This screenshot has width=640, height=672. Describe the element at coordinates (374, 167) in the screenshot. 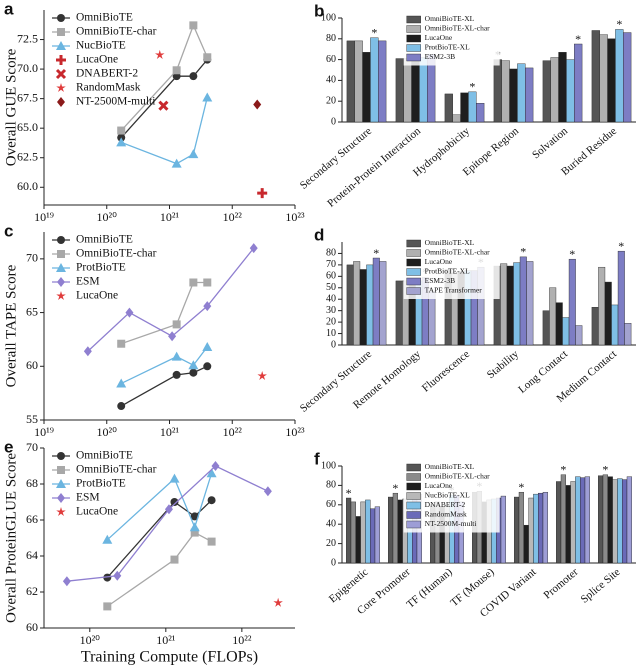

I see `x-tick-label: Protein-Protein Interaction` at that location.